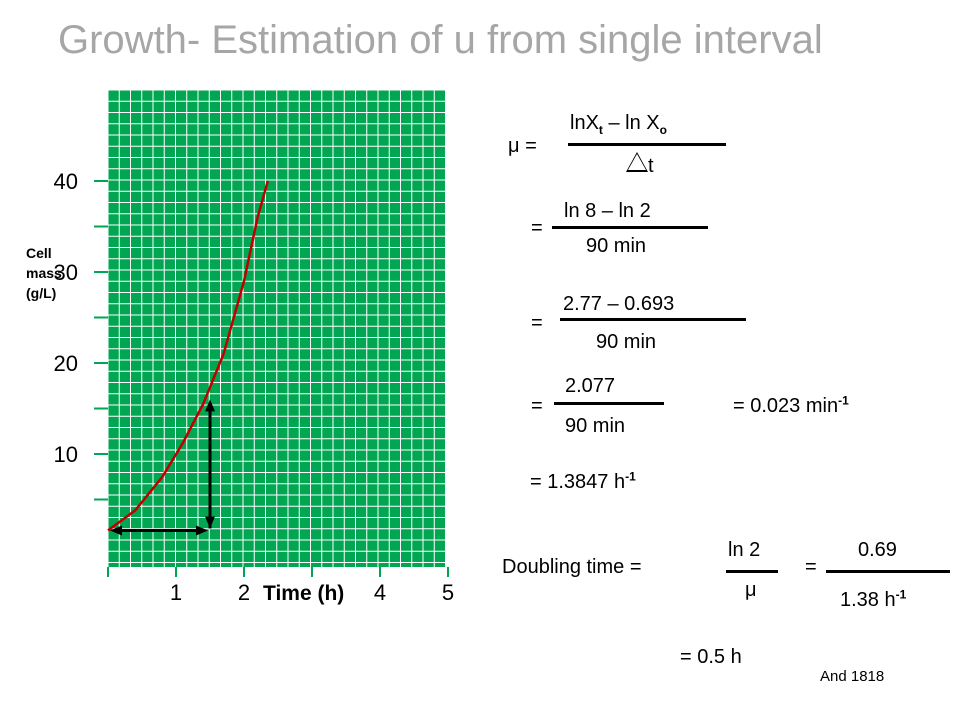  I want to click on y-axis-label: Cell mass (g/L), so click(44, 273).